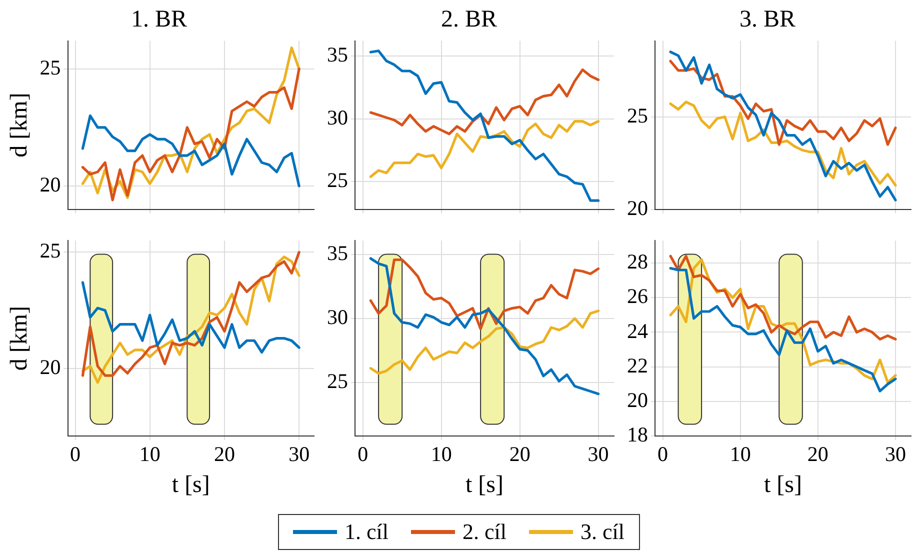  I want to click on y-tick-label: 22, so click(637, 365).